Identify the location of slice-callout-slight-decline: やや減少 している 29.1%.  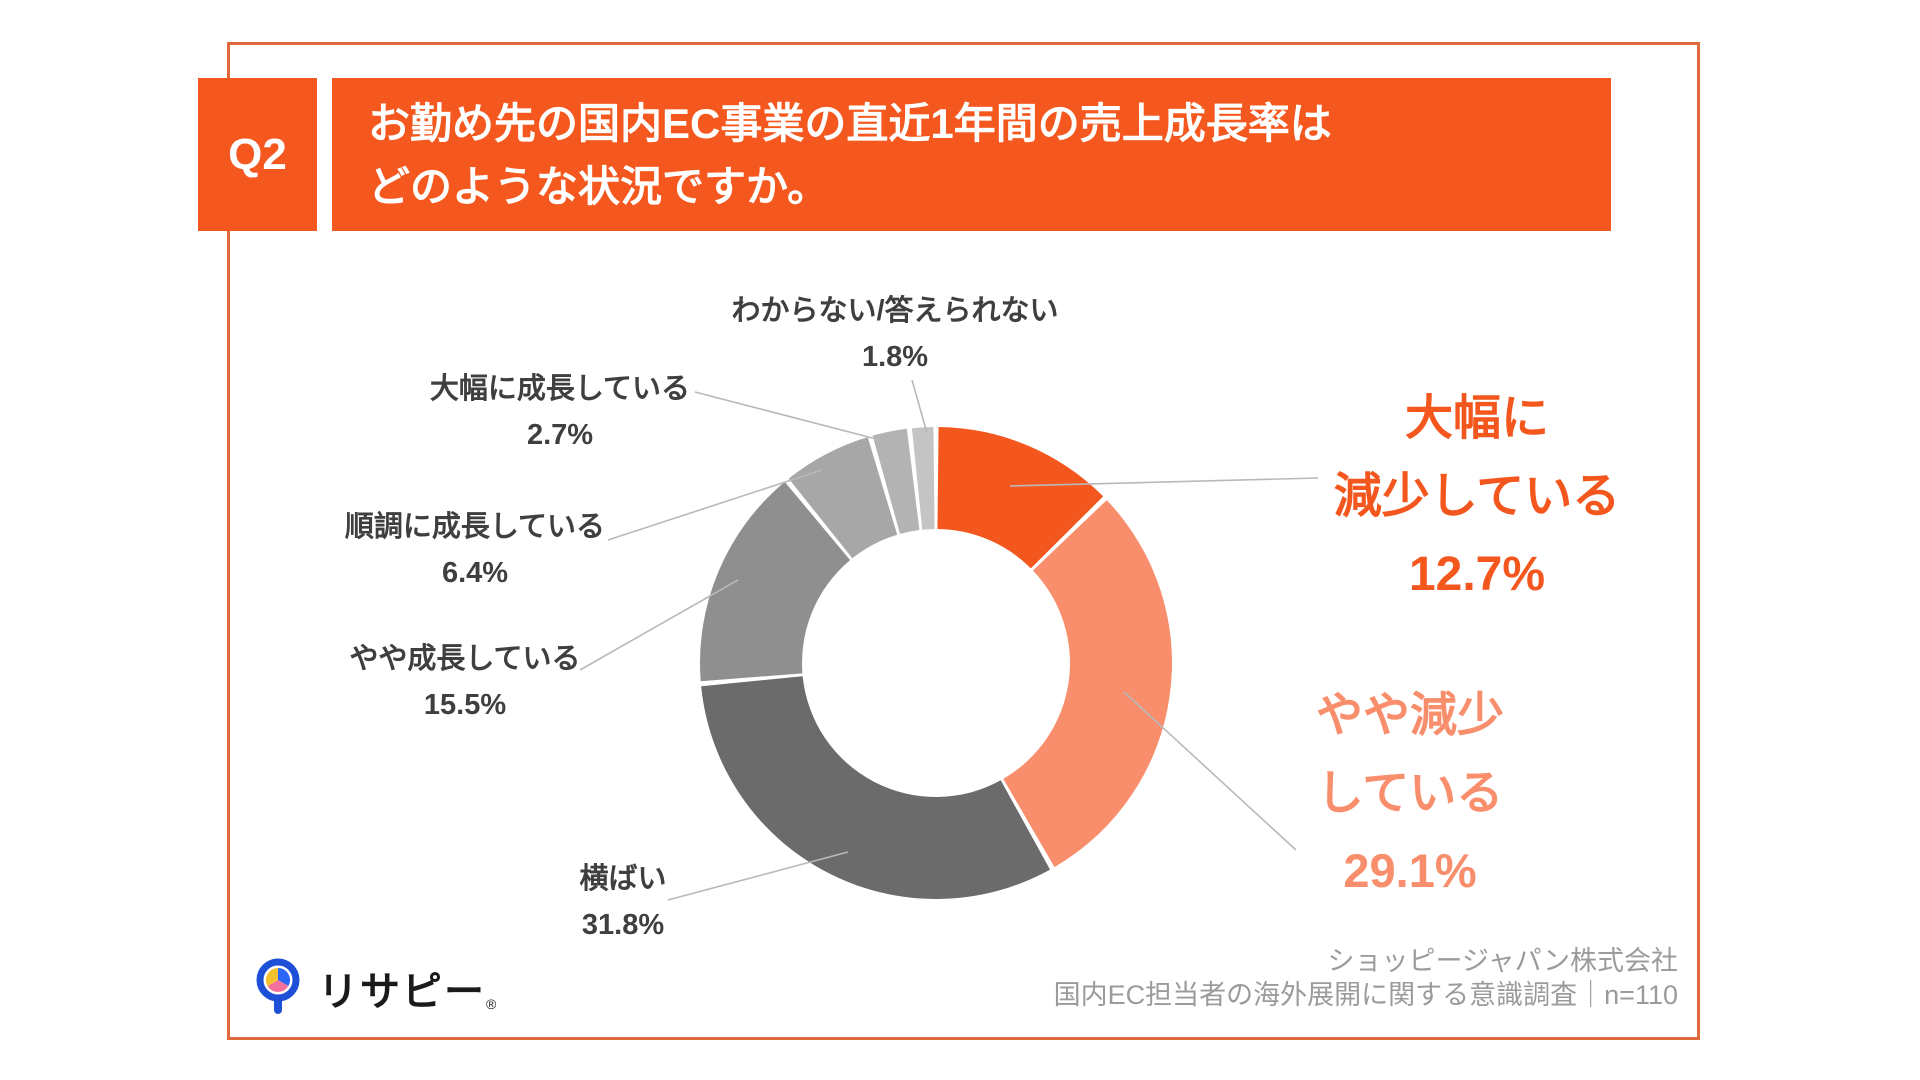
(1410, 793).